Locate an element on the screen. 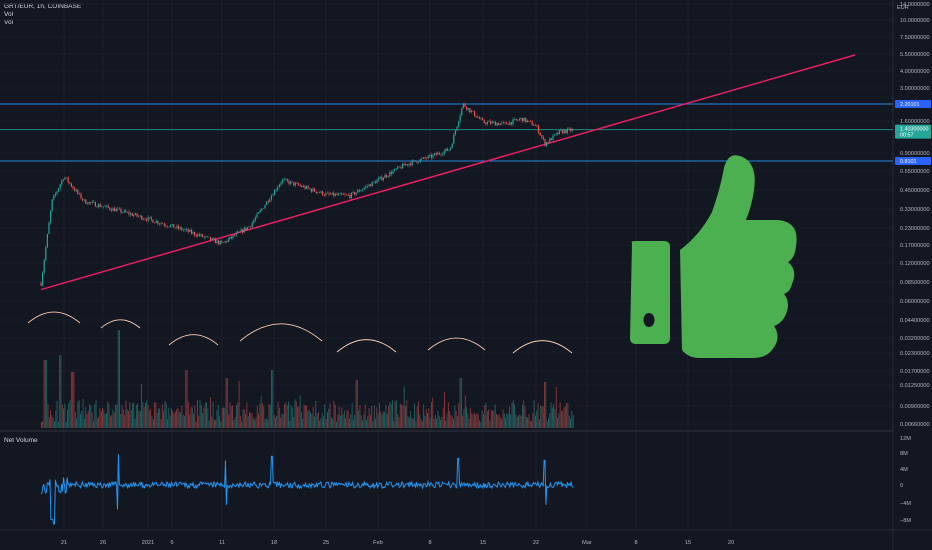 The image size is (932, 550). symbol-label: GRT/EUR, 1h, COINBASE is located at coordinates (43, 6).